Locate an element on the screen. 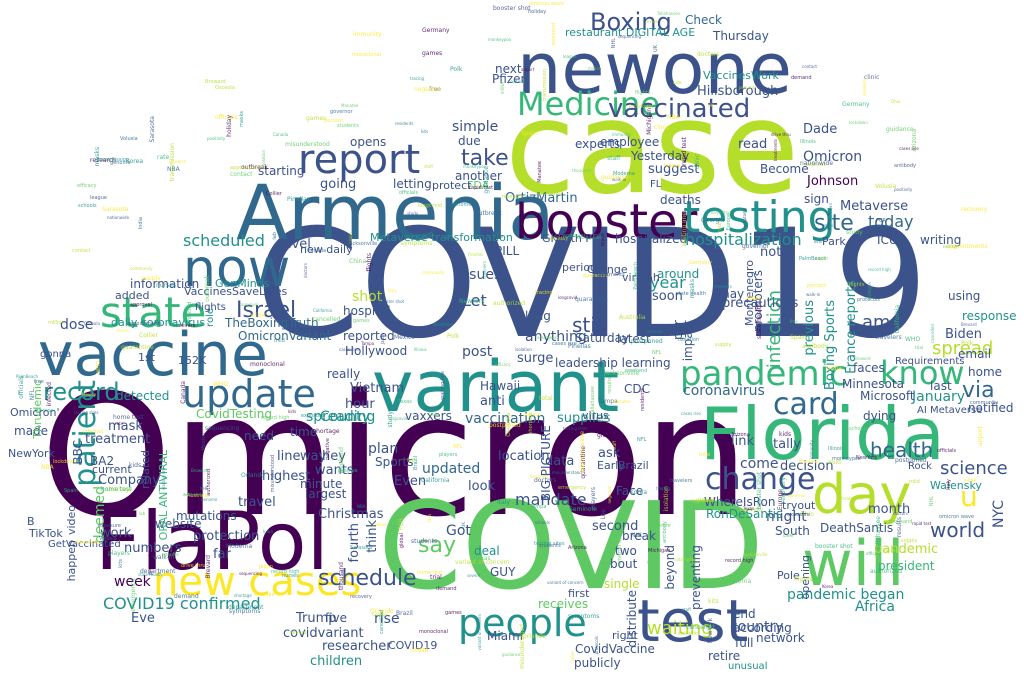 This screenshot has height=685, width=1024. word-vaccinated: vaccinated is located at coordinates (679, 109).